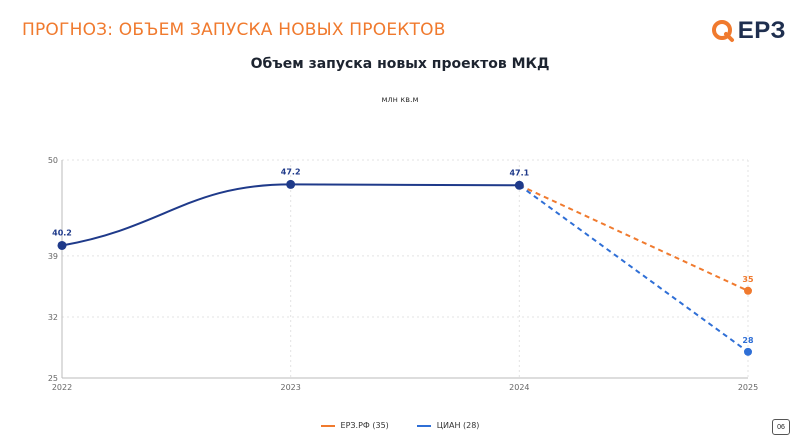 This screenshot has width=800, height=444. I want to click on chart-title: Объем запуска новых проектов МКД, so click(400, 64).